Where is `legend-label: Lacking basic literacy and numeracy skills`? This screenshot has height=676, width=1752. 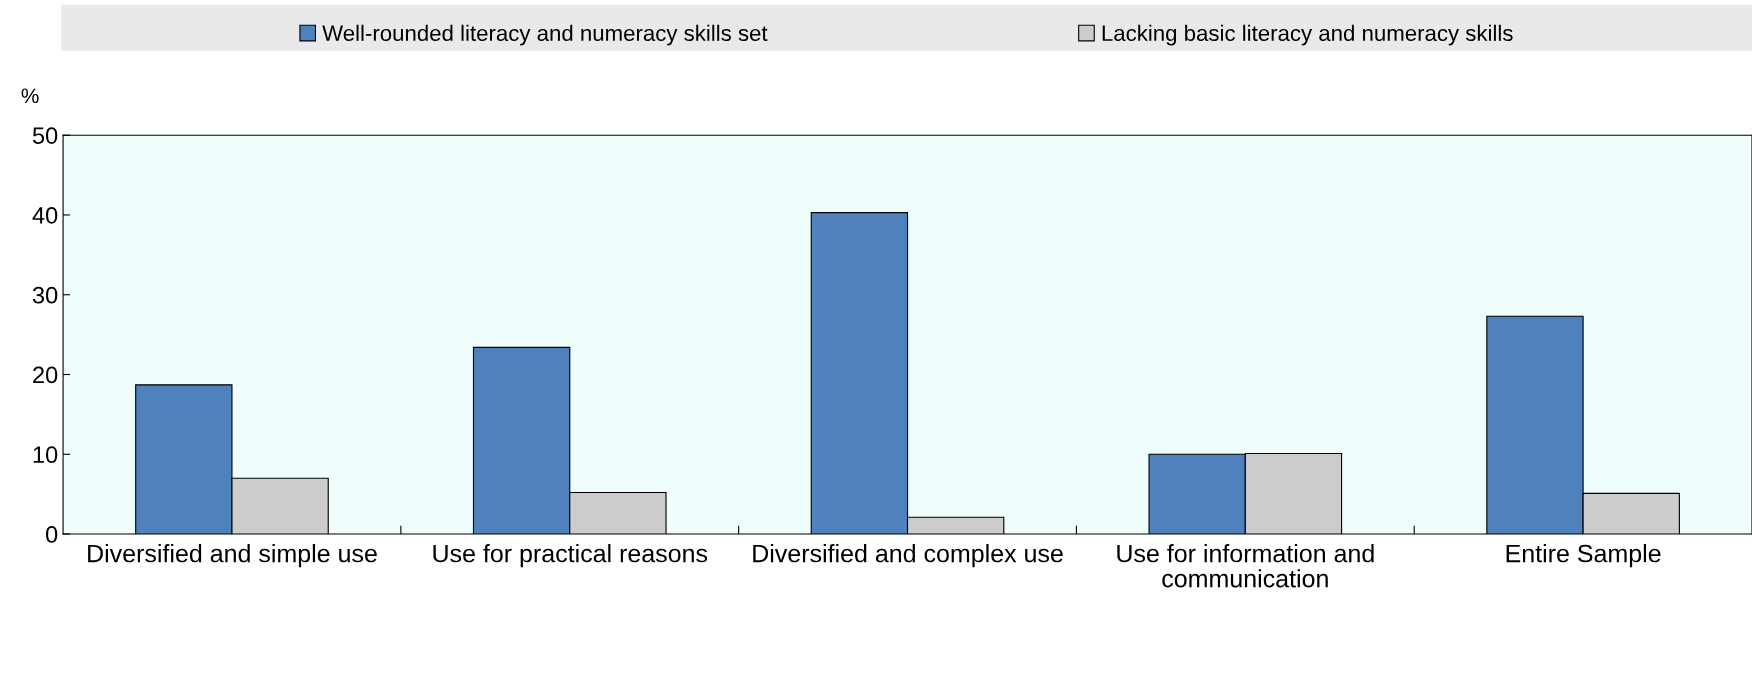 legend-label: Lacking basic literacy and numeracy skills is located at coordinates (1307, 35).